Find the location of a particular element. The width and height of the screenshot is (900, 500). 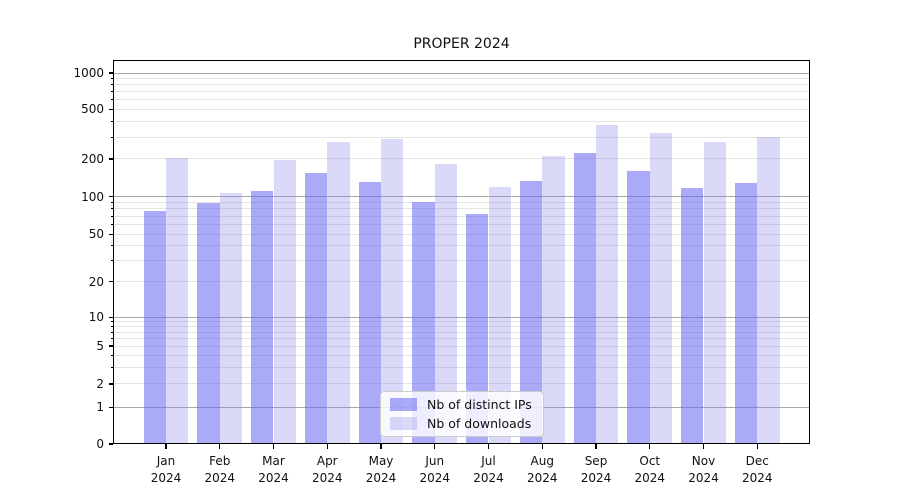

x-tick-label: Mar 2024 is located at coordinates (274, 469).